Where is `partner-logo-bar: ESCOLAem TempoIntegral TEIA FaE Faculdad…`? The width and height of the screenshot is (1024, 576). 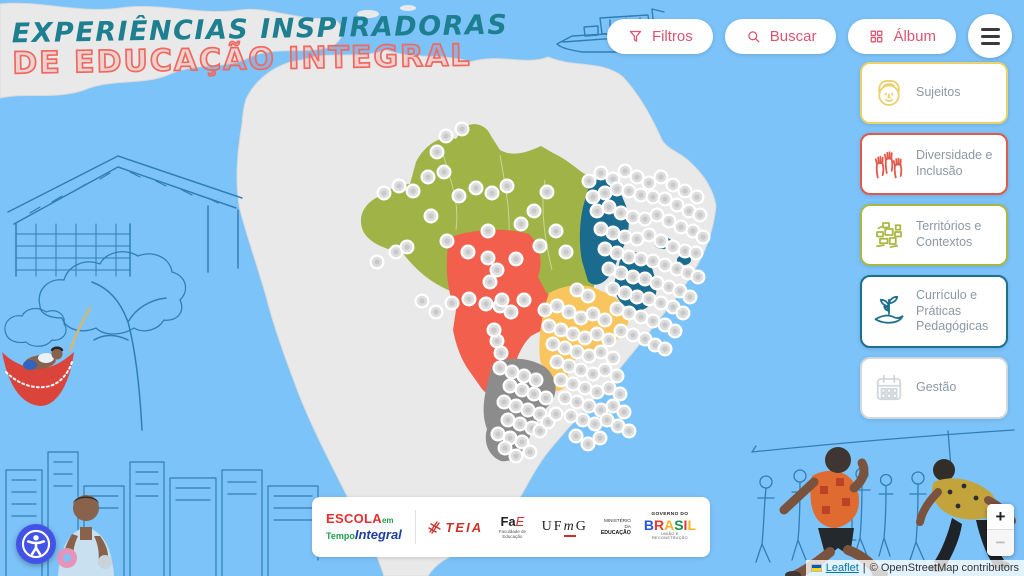
partner-logo-bar: ESCOLAem TempoIntegral TEIA FaE Faculdad… is located at coordinates (511, 527).